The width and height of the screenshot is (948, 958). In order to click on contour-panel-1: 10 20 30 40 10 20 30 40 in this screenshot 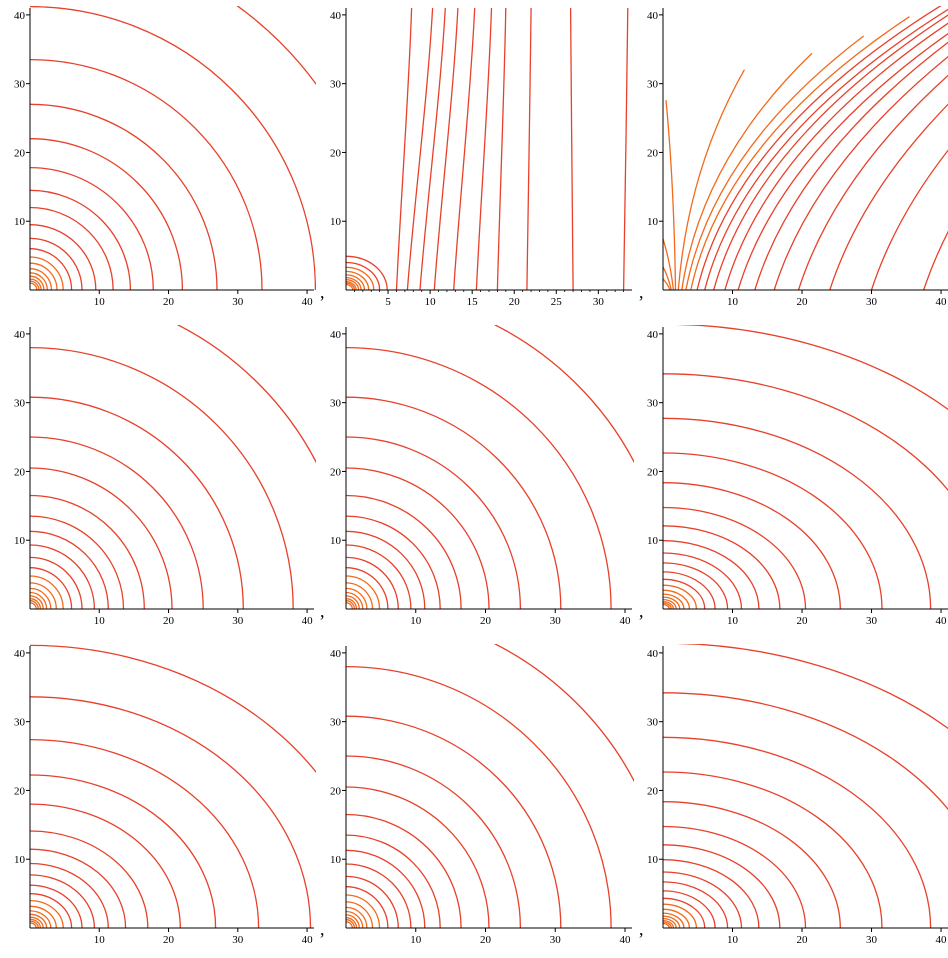, I will do `click(165, 157)`.